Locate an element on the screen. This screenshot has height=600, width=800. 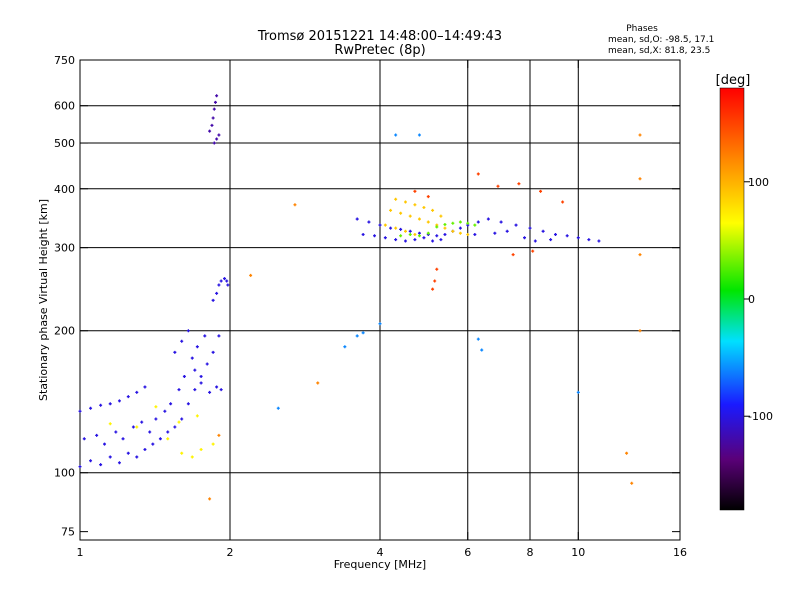
x-tick-label: 10 is located at coordinates (578, 552).